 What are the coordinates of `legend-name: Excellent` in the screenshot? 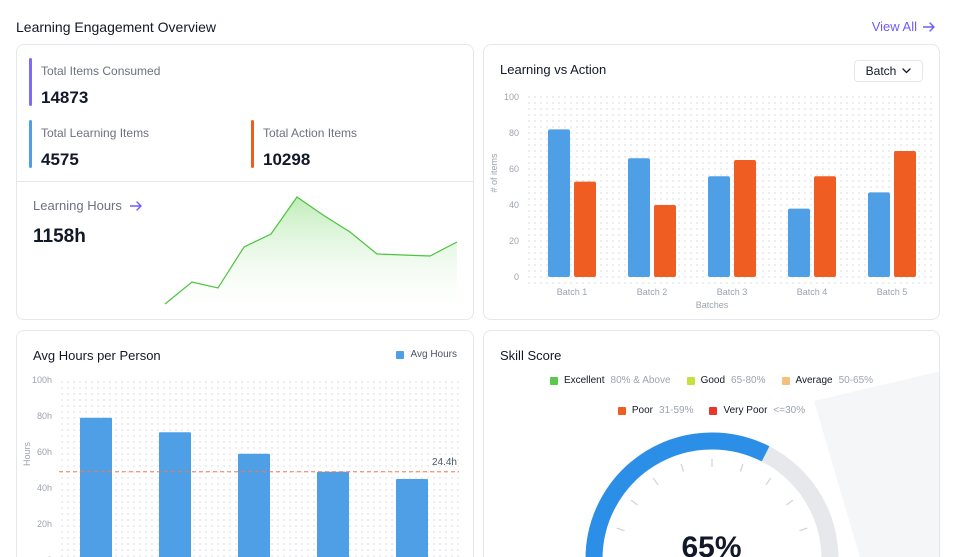 It's located at (584, 380).